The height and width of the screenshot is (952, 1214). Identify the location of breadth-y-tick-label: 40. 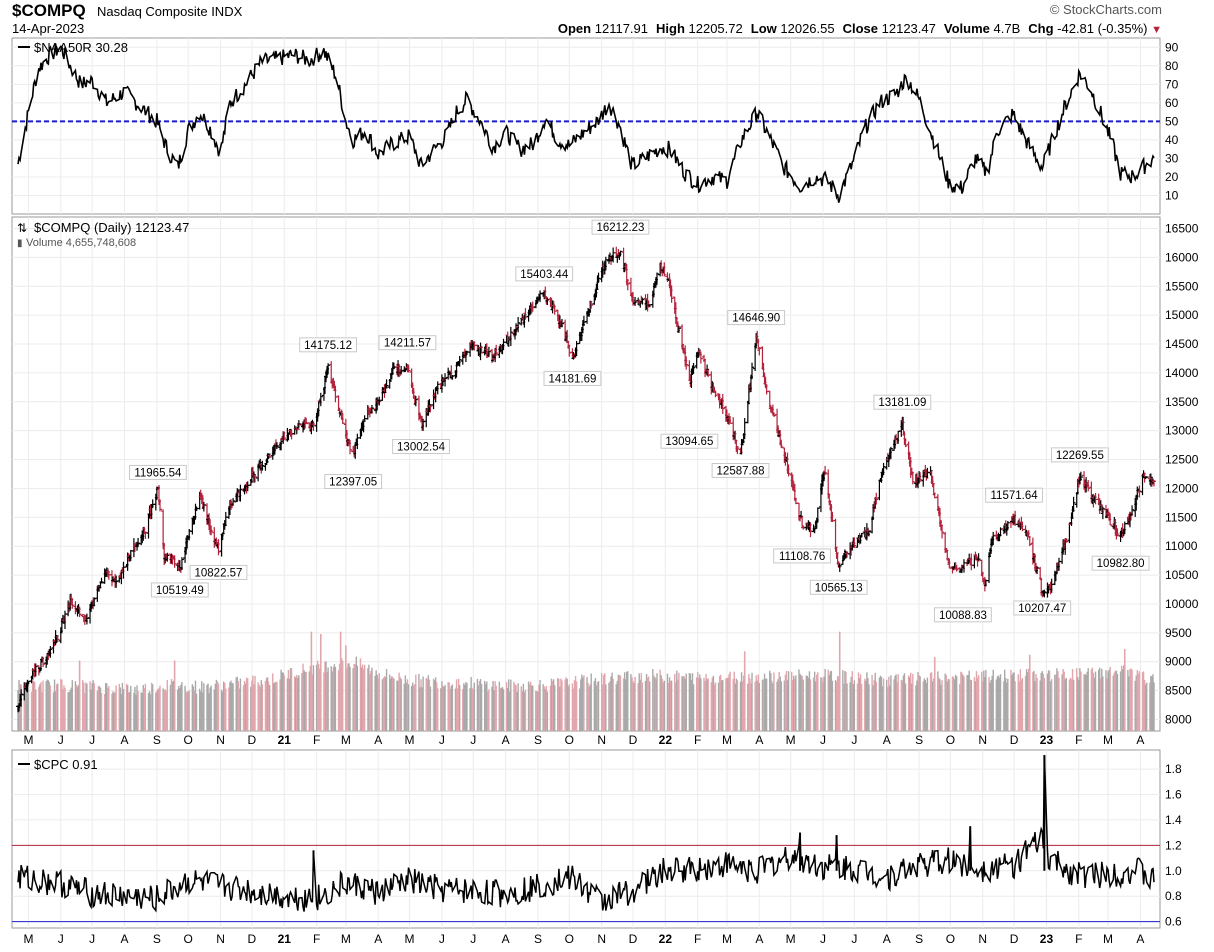
(1172, 140).